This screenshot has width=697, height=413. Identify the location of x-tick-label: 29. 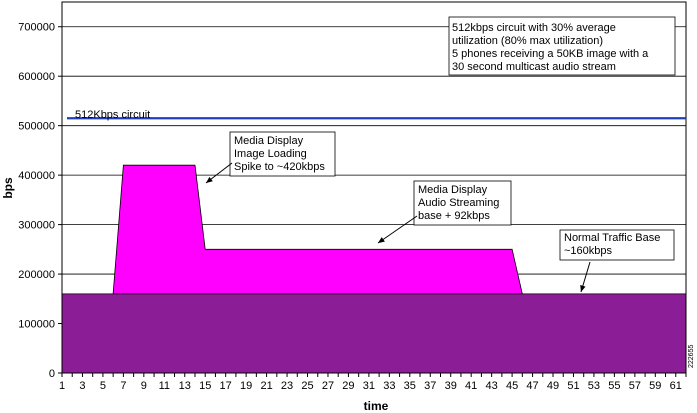
(348, 386).